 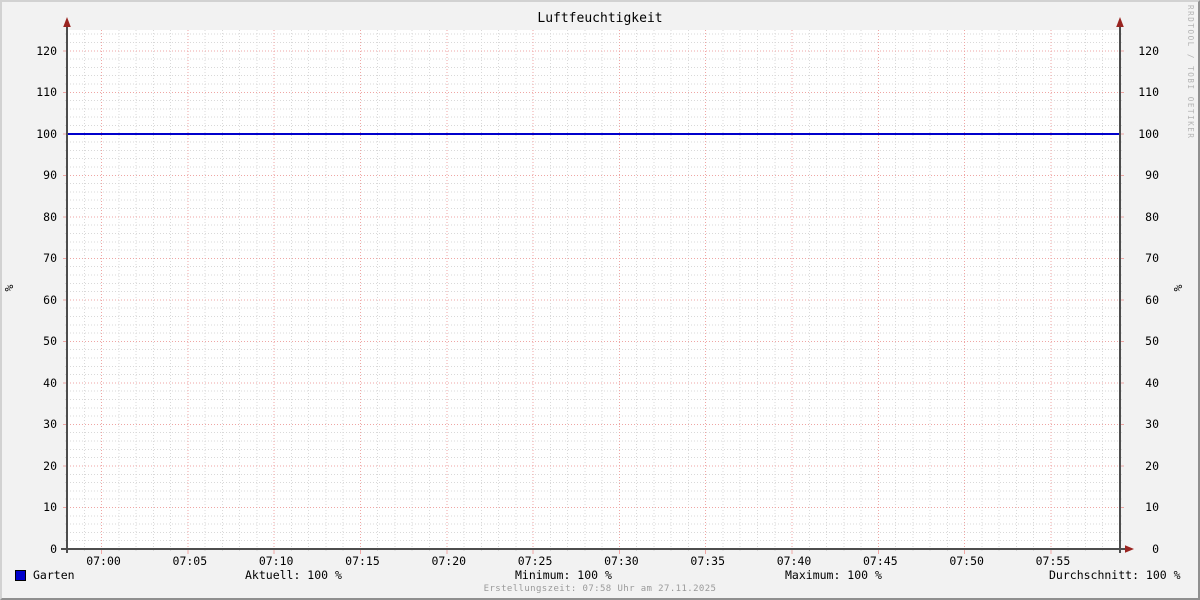 I want to click on y-tick-label-left: 40, so click(x=50, y=382).